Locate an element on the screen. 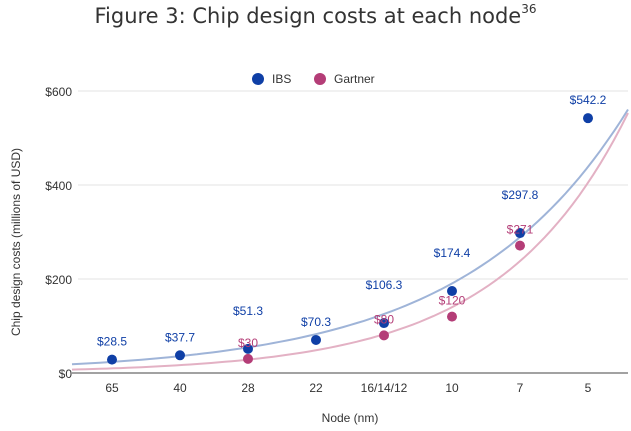 The height and width of the screenshot is (431, 631). data-label-gartner: $80 is located at coordinates (384, 319).